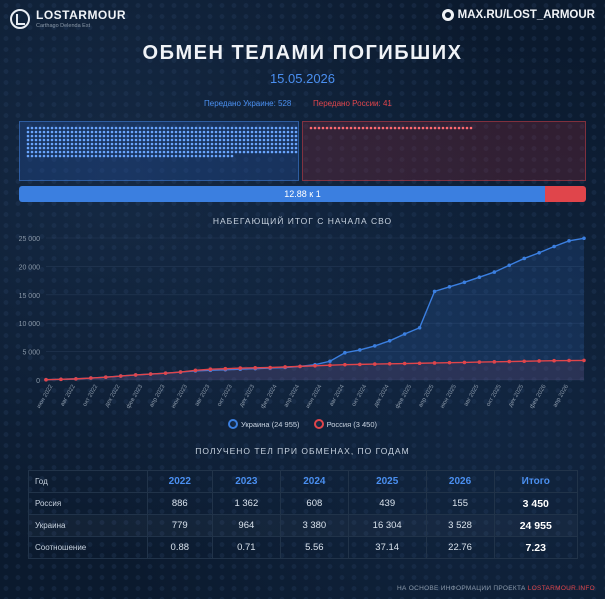 This screenshot has height=599, width=605. Describe the element at coordinates (179, 525) in the screenshot. I see `table-cell: 779` at that location.